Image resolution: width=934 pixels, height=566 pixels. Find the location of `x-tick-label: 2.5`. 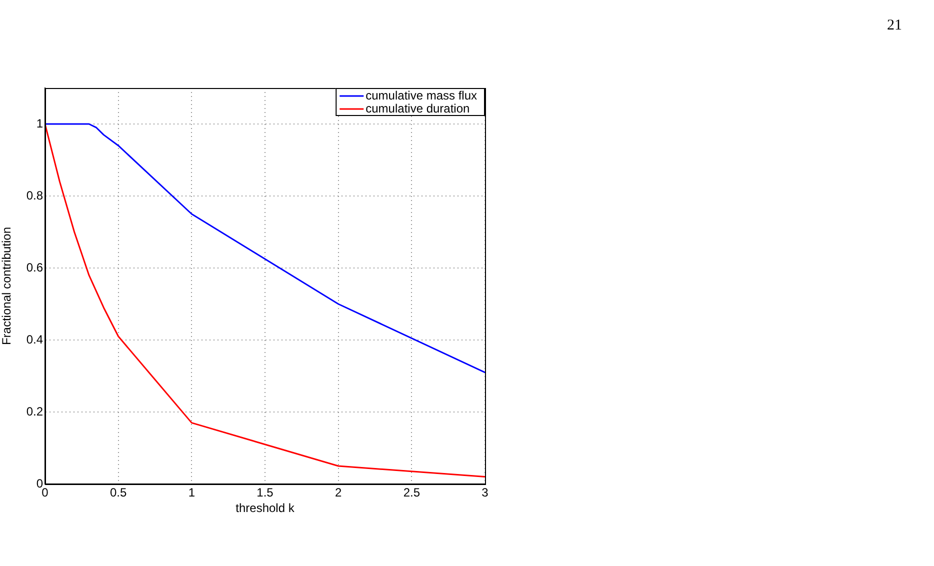

x-tick-label: 2.5 is located at coordinates (411, 493).